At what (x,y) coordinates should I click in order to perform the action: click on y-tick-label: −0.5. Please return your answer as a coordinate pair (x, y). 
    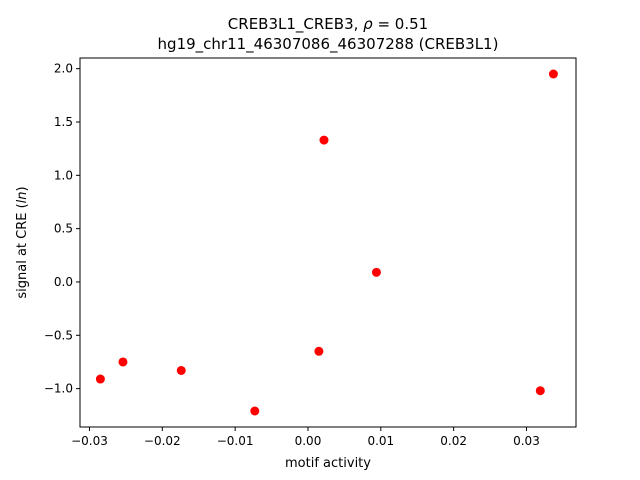
    Looking at the image, I should click on (58, 335).